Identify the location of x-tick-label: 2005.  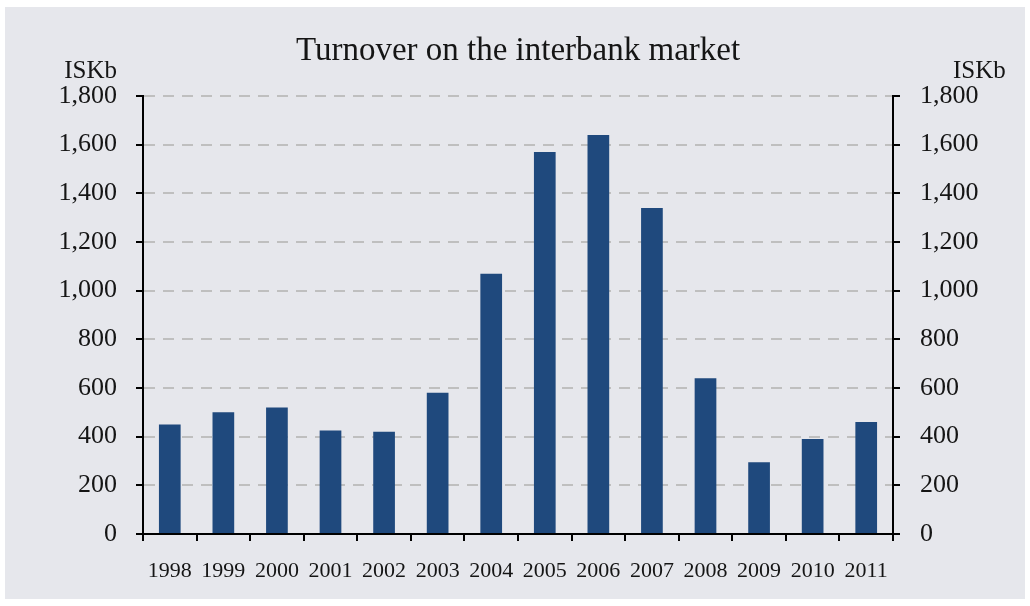
(544, 569).